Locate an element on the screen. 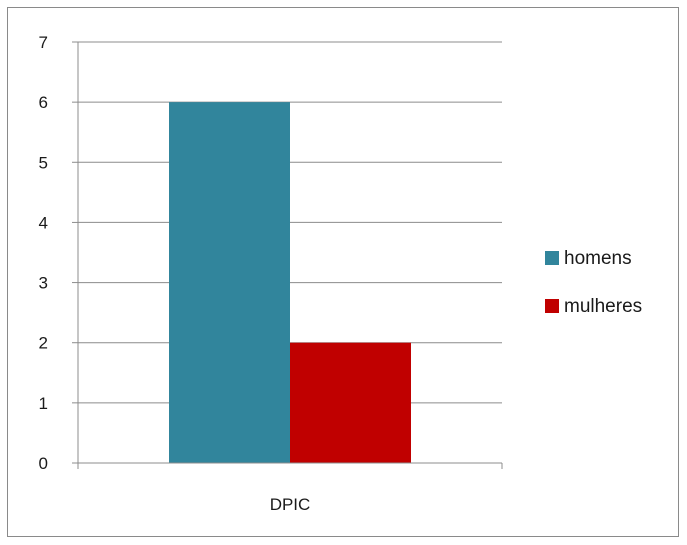 The width and height of the screenshot is (687, 545). y-axis-ticks: 0 1 2 3 4 5 6 7 is located at coordinates (58, 253).